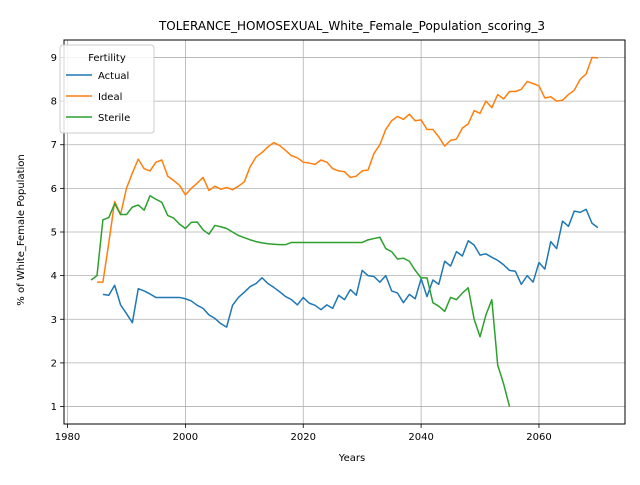 The image size is (640, 485). What do you see at coordinates (54, 233) in the screenshot?
I see `y-tick-label: 5` at bounding box center [54, 233].